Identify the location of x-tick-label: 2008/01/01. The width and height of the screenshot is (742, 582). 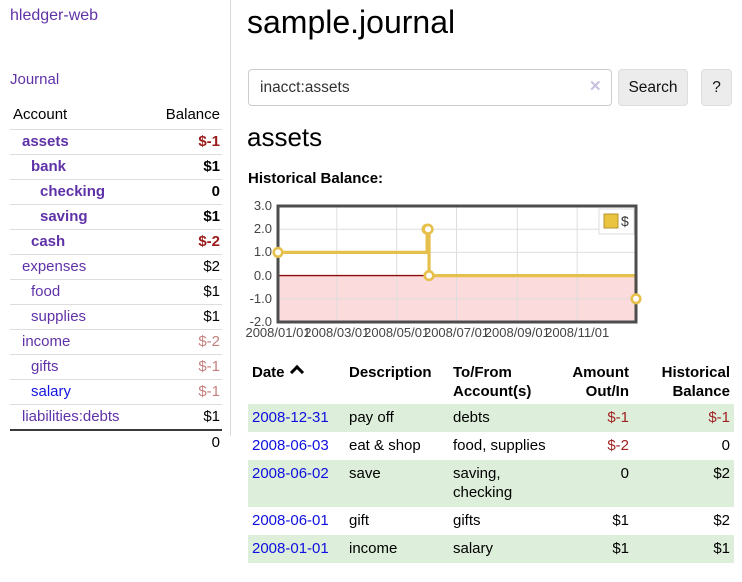
(278, 332).